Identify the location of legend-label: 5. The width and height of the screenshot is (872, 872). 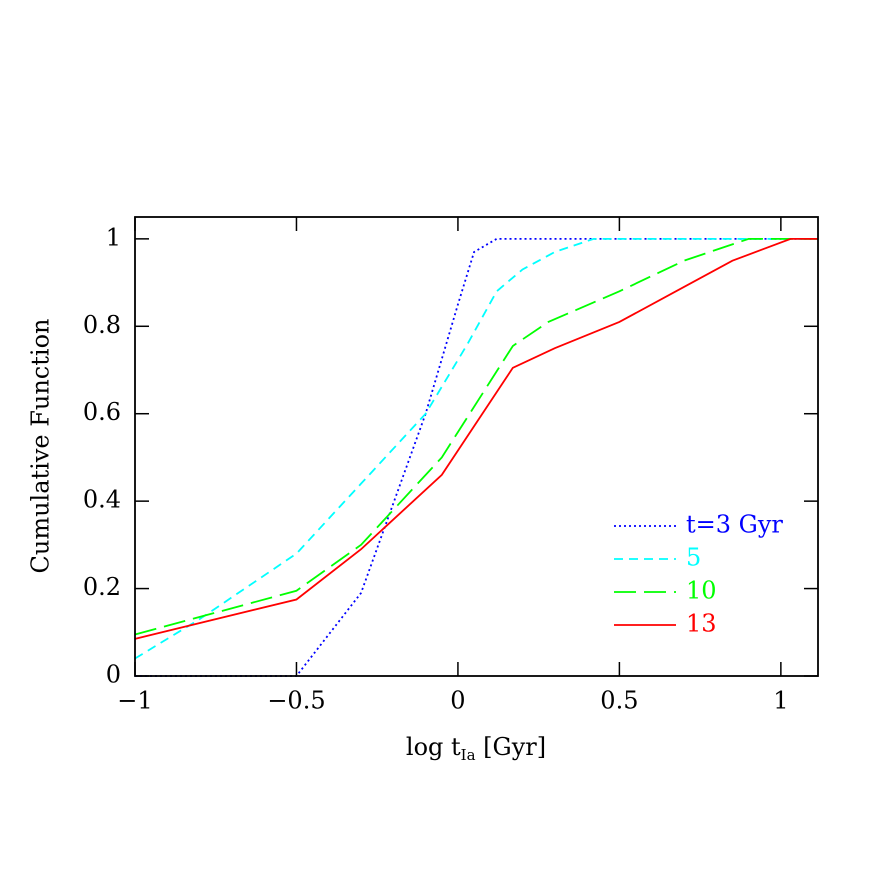
(693, 558).